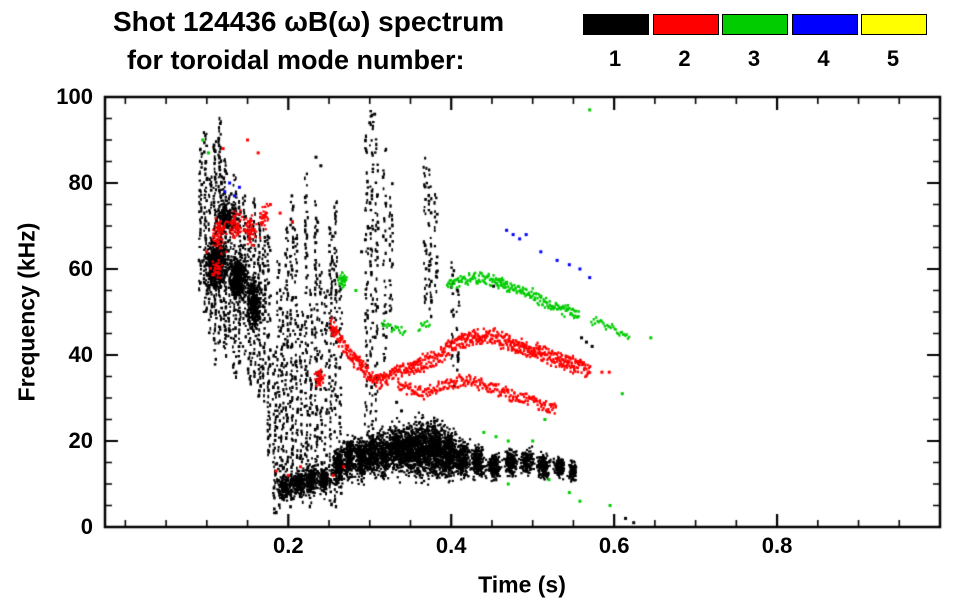 The height and width of the screenshot is (615, 963). What do you see at coordinates (86, 526) in the screenshot?
I see `y-tick-label-0: 0` at bounding box center [86, 526].